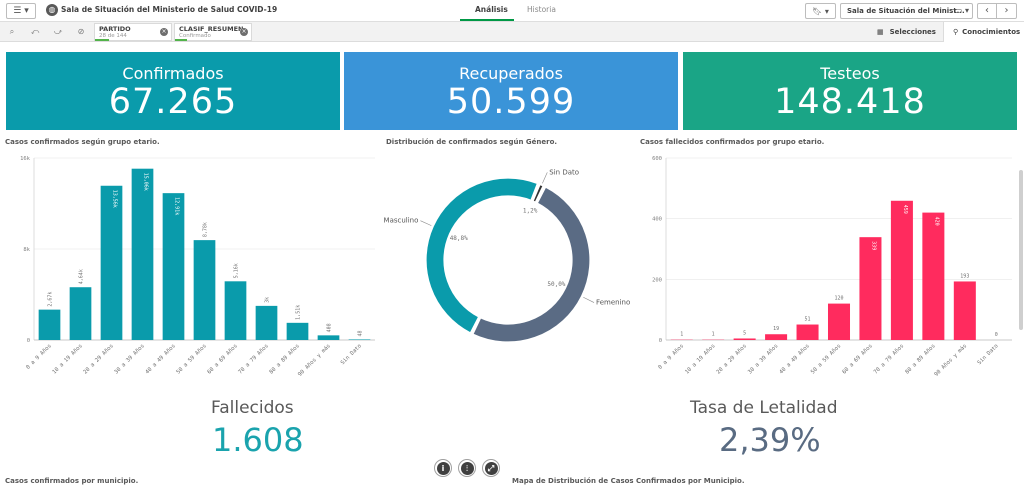 Image resolution: width=1024 pixels, height=492 pixels. Describe the element at coordinates (146, 182) in the screenshot. I see `bar-value-label: 15,06k` at that location.